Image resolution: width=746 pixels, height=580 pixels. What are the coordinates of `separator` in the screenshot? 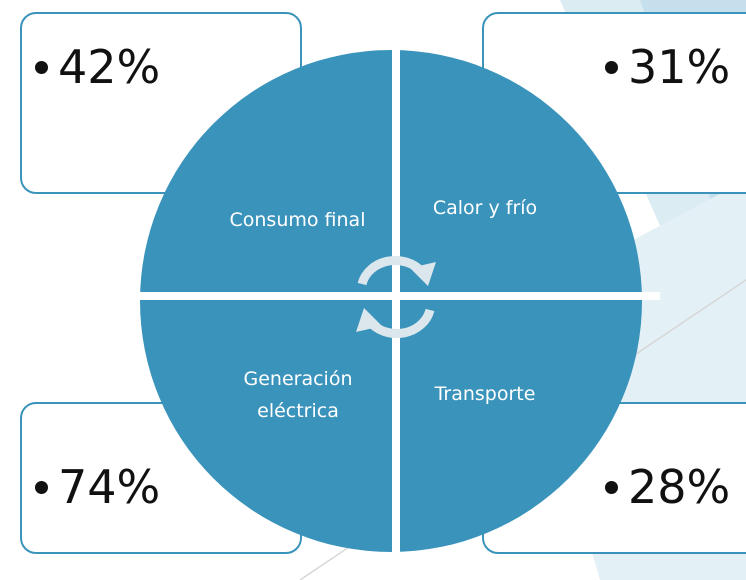 It's located at (395, 296).